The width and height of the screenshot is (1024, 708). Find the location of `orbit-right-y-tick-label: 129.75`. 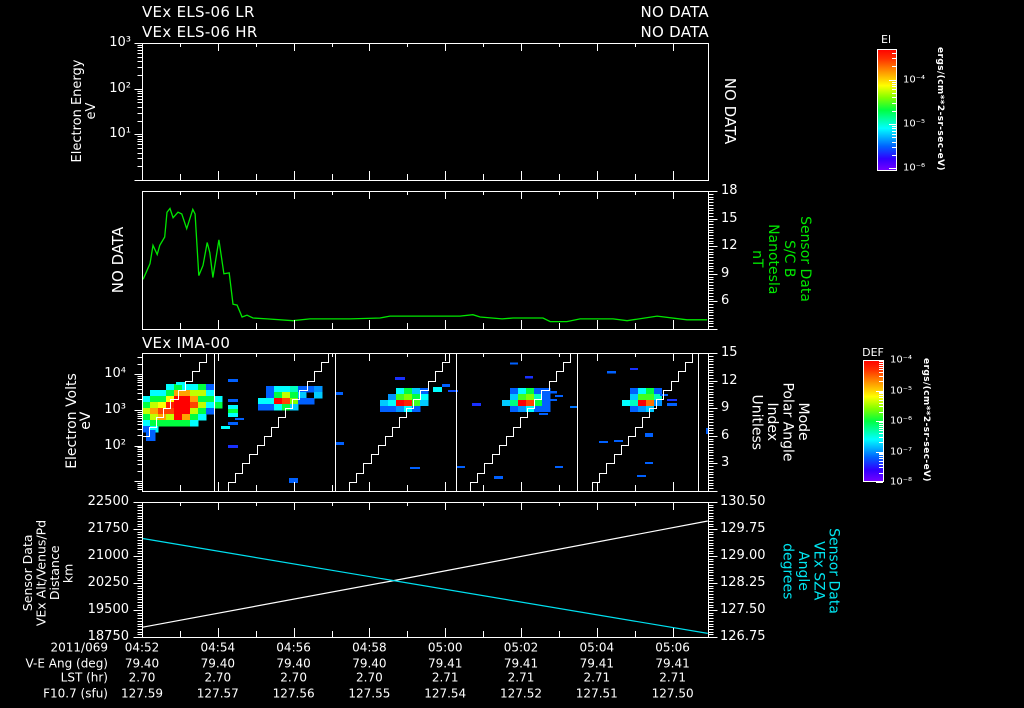

orbit-right-y-tick-label: 129.75 is located at coordinates (743, 528).